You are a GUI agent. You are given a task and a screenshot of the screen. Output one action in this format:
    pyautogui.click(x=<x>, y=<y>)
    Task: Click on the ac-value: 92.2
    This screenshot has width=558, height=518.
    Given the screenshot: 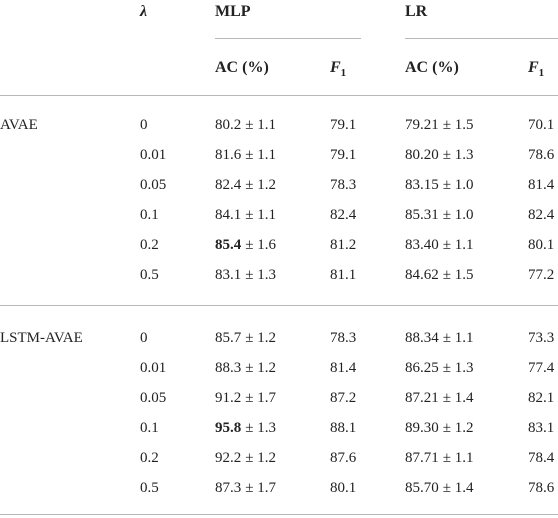 What is the action you would take?
    pyautogui.click(x=228, y=458)
    